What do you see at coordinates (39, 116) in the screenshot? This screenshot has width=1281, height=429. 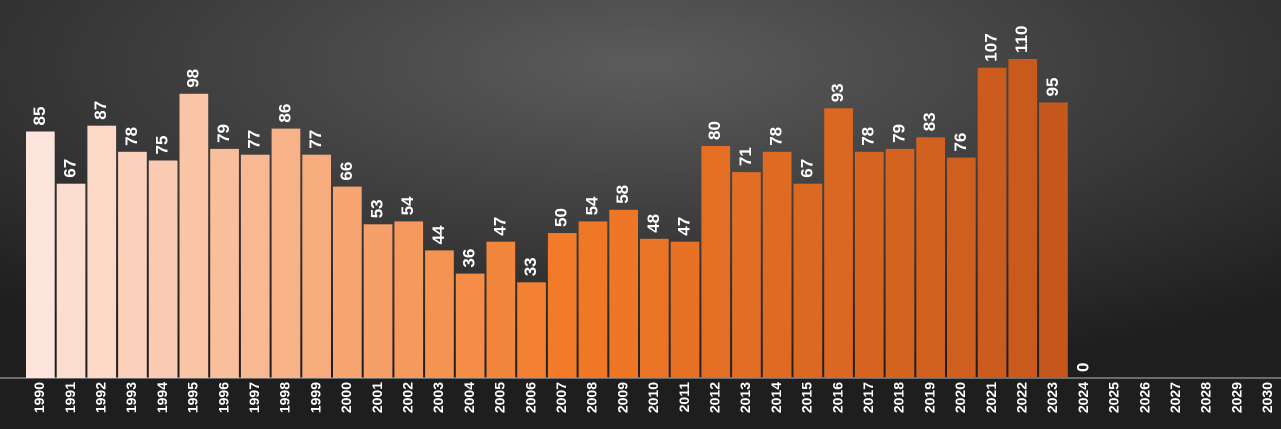 I see `value-label: 85` at bounding box center [39, 116].